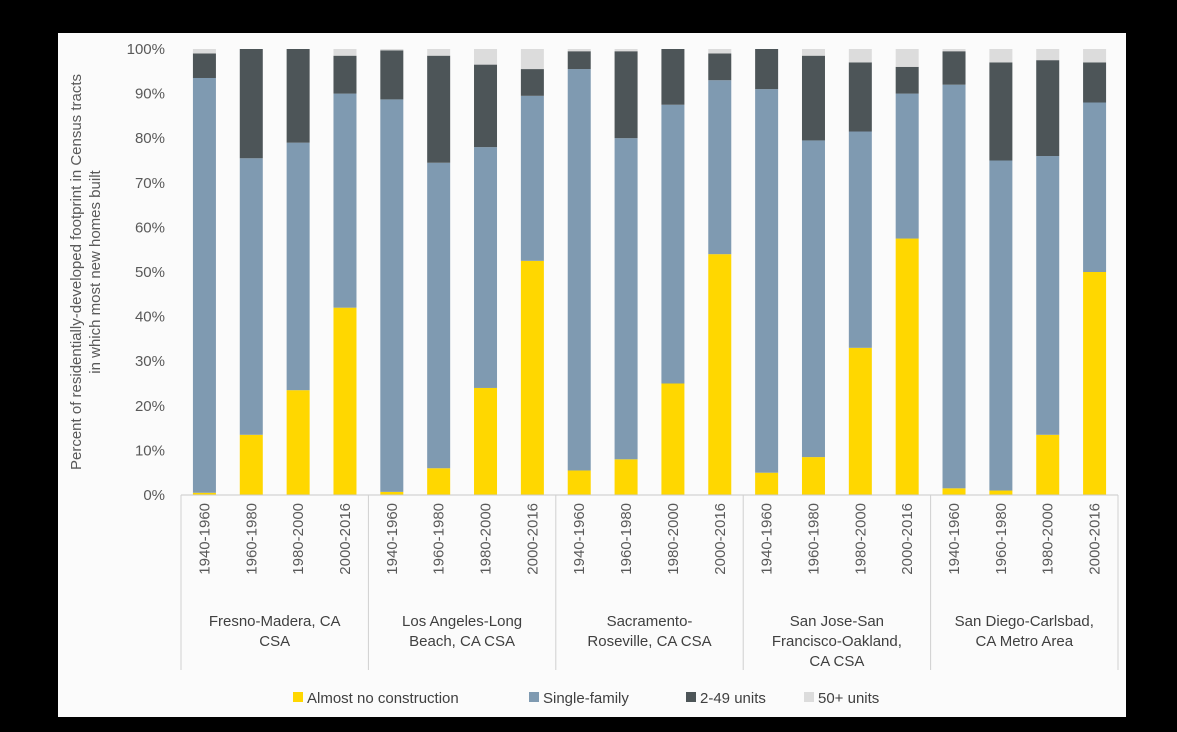  I want to click on group-label: CA Metro Area, so click(1025, 641).